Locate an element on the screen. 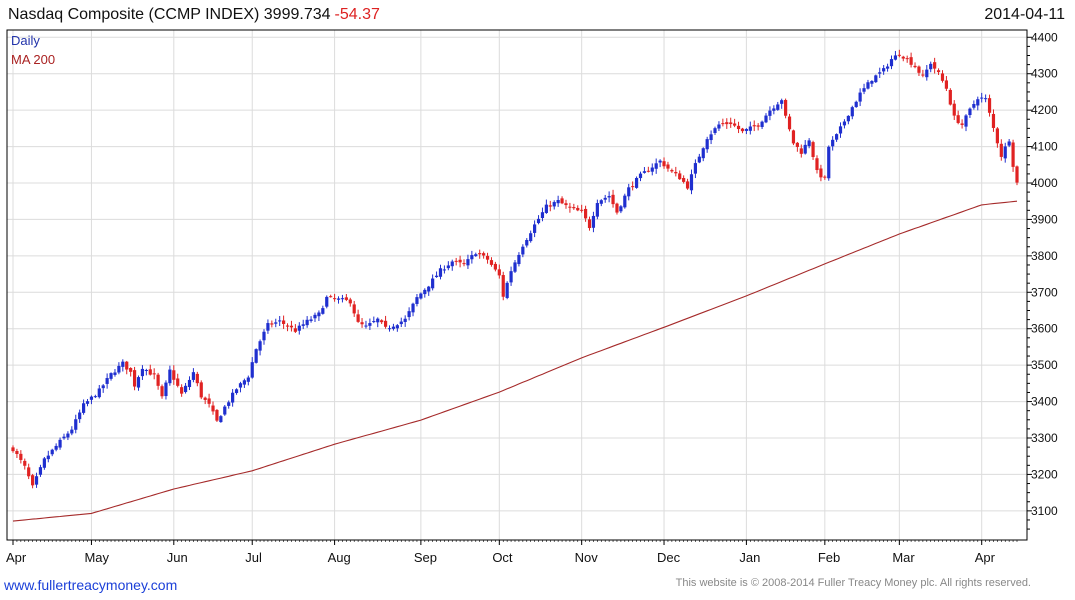 The width and height of the screenshot is (1075, 600). y-tick-label: 4100 is located at coordinates (1044, 147).